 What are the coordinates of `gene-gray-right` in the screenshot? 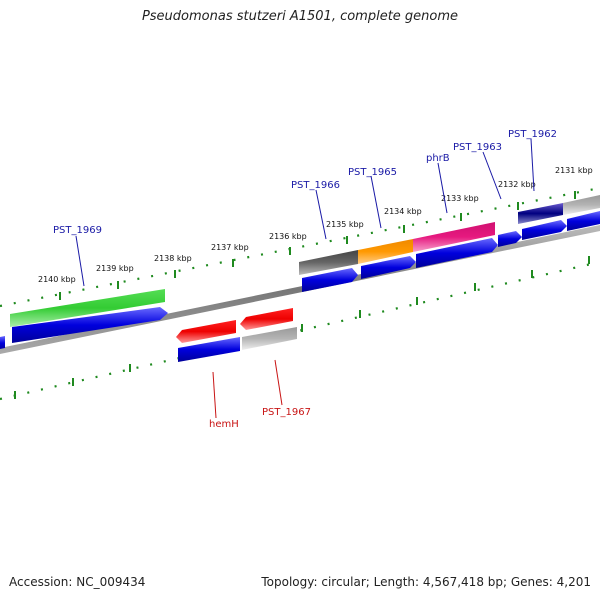 It's located at (581, 205).